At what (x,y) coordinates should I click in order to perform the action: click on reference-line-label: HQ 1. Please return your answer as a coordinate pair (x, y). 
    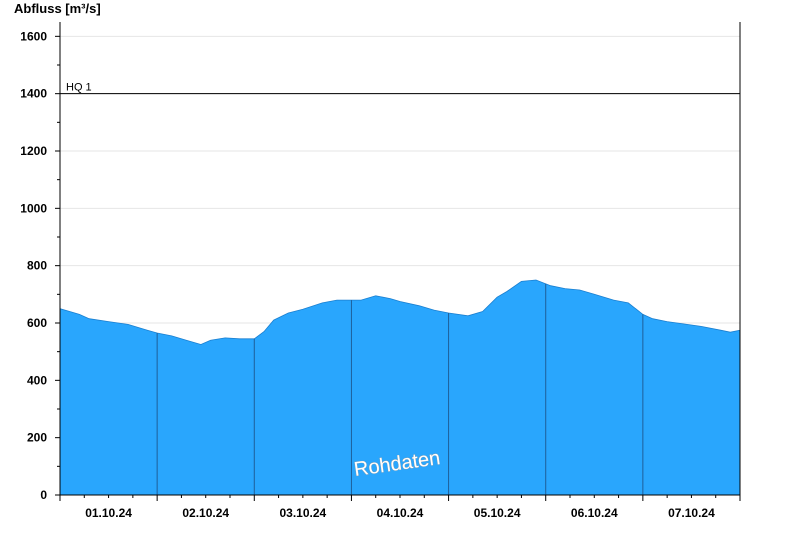
    Looking at the image, I should click on (79, 88).